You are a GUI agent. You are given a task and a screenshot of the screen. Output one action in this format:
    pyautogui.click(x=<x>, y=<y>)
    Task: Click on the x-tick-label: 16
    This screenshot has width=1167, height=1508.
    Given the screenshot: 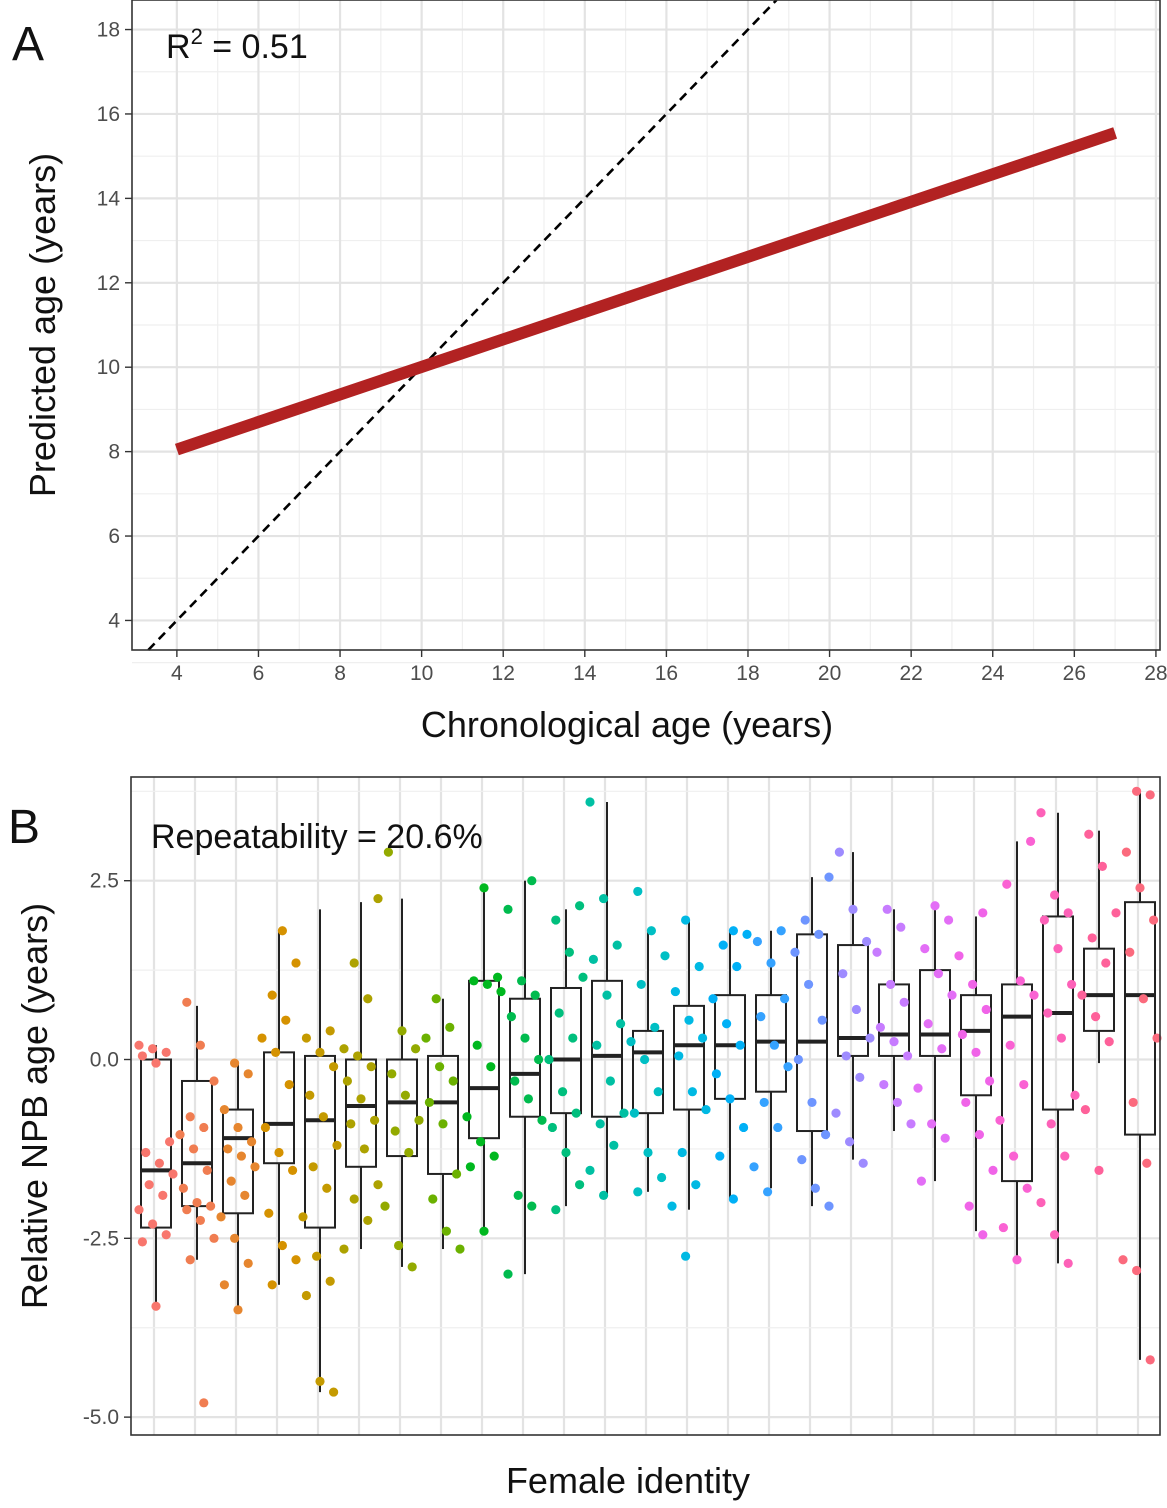 What is the action you would take?
    pyautogui.click(x=666, y=673)
    